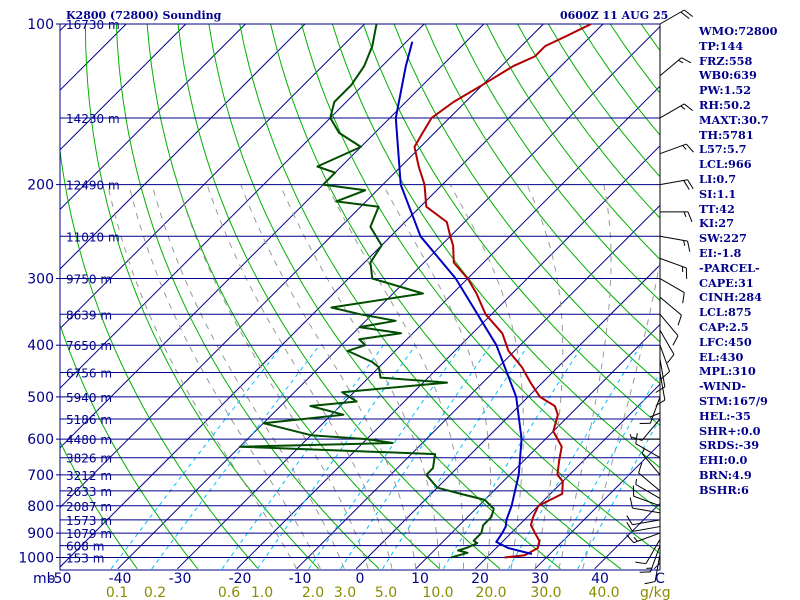 The image size is (800, 600). What do you see at coordinates (660, 579) in the screenshot?
I see `temp-tick-label: C` at bounding box center [660, 579].